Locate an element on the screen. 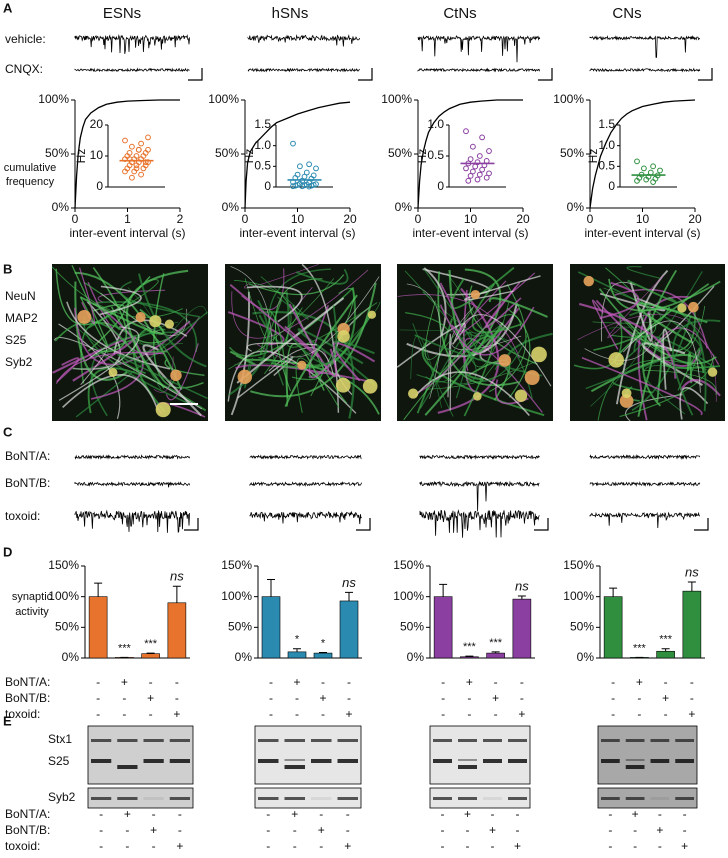 The image size is (728, 858). y-tick-label: 0 is located at coordinates (440, 186).